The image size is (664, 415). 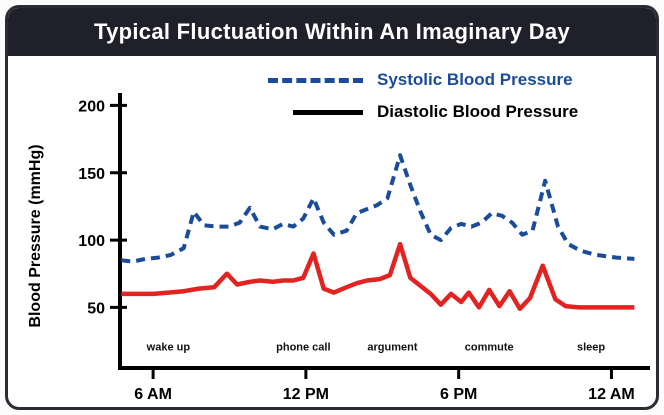 What do you see at coordinates (378, 276) in the screenshot?
I see `diastolic-series-line` at bounding box center [378, 276].